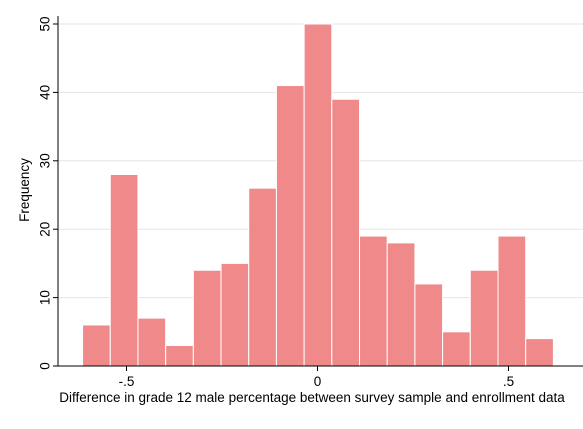 The image size is (583, 429). I want to click on y-tick-label: 0, so click(45, 366).